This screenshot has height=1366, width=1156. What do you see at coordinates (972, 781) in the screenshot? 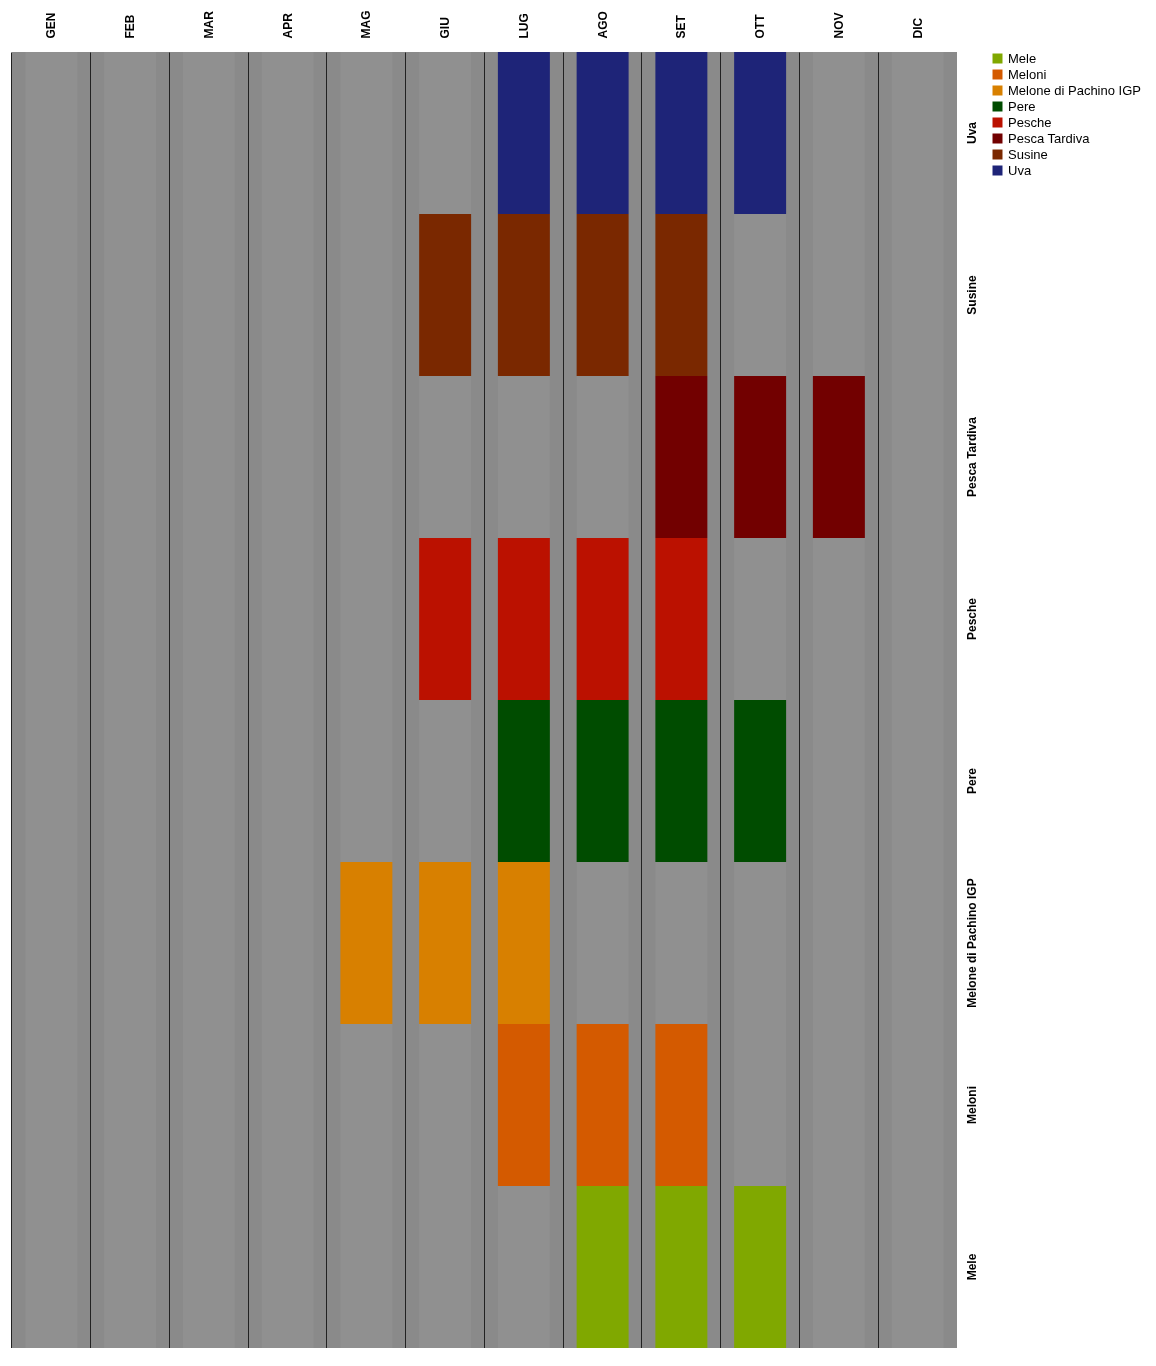
I see `text: Pere` at bounding box center [972, 781].